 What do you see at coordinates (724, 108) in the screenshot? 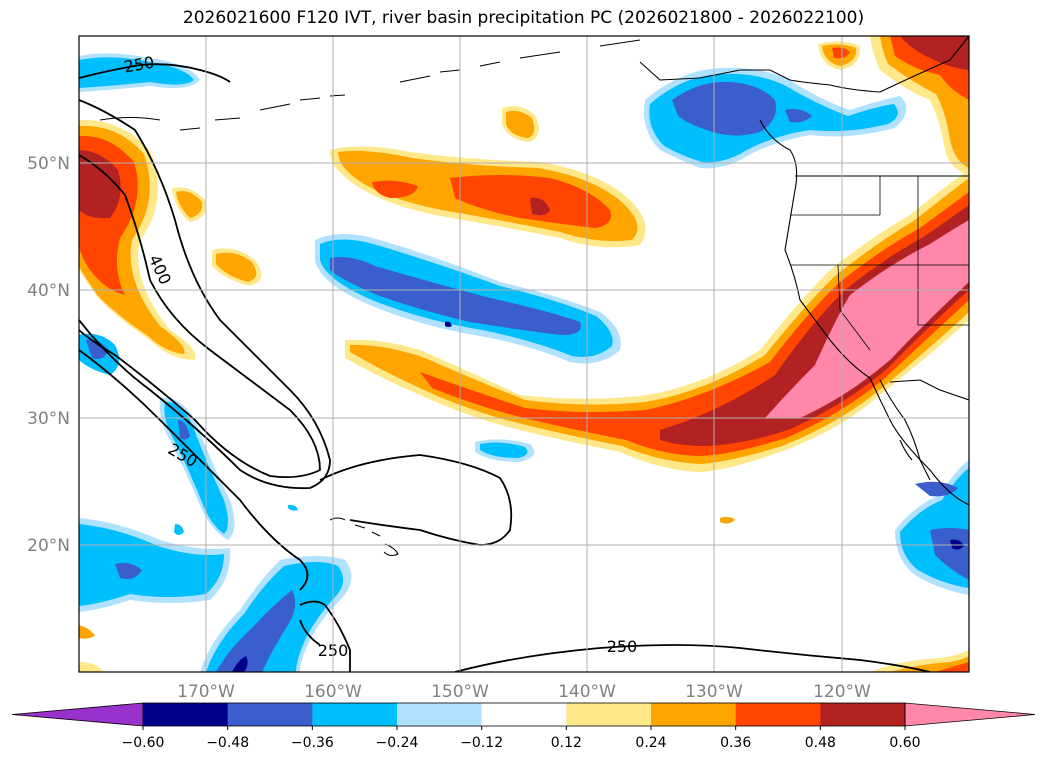
I see `goa-blue-royal` at bounding box center [724, 108].